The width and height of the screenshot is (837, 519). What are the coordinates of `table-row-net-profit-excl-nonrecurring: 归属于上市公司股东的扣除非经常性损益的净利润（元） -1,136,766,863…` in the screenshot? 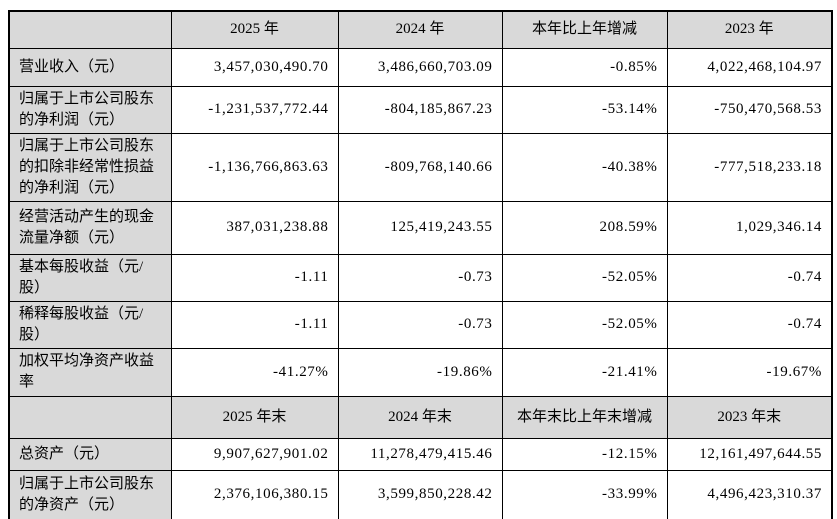 It's located at (420, 167).